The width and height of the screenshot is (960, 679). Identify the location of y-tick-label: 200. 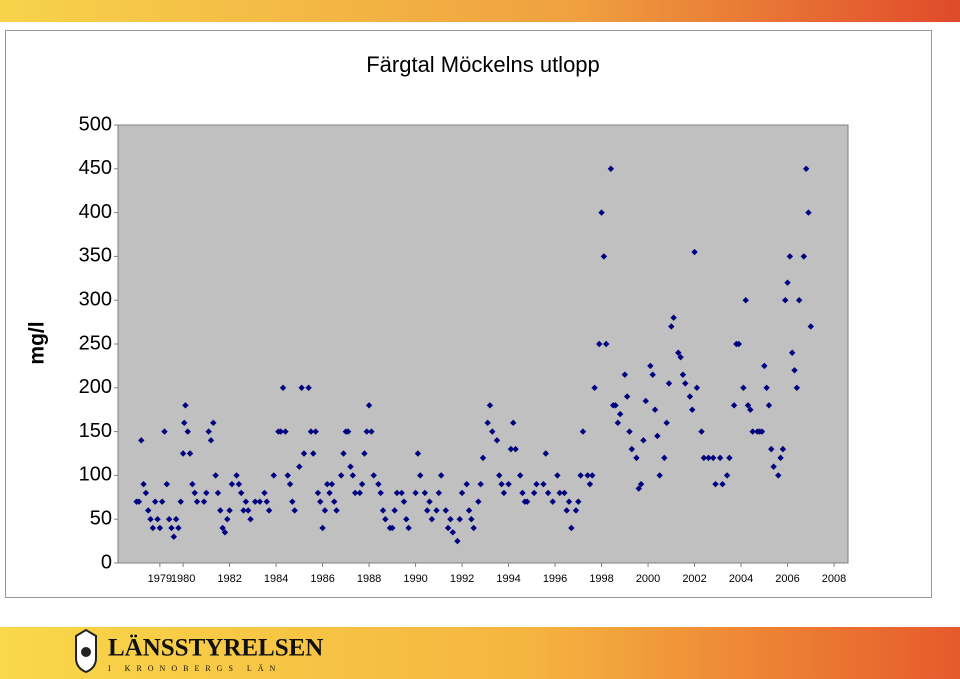
(95, 387).